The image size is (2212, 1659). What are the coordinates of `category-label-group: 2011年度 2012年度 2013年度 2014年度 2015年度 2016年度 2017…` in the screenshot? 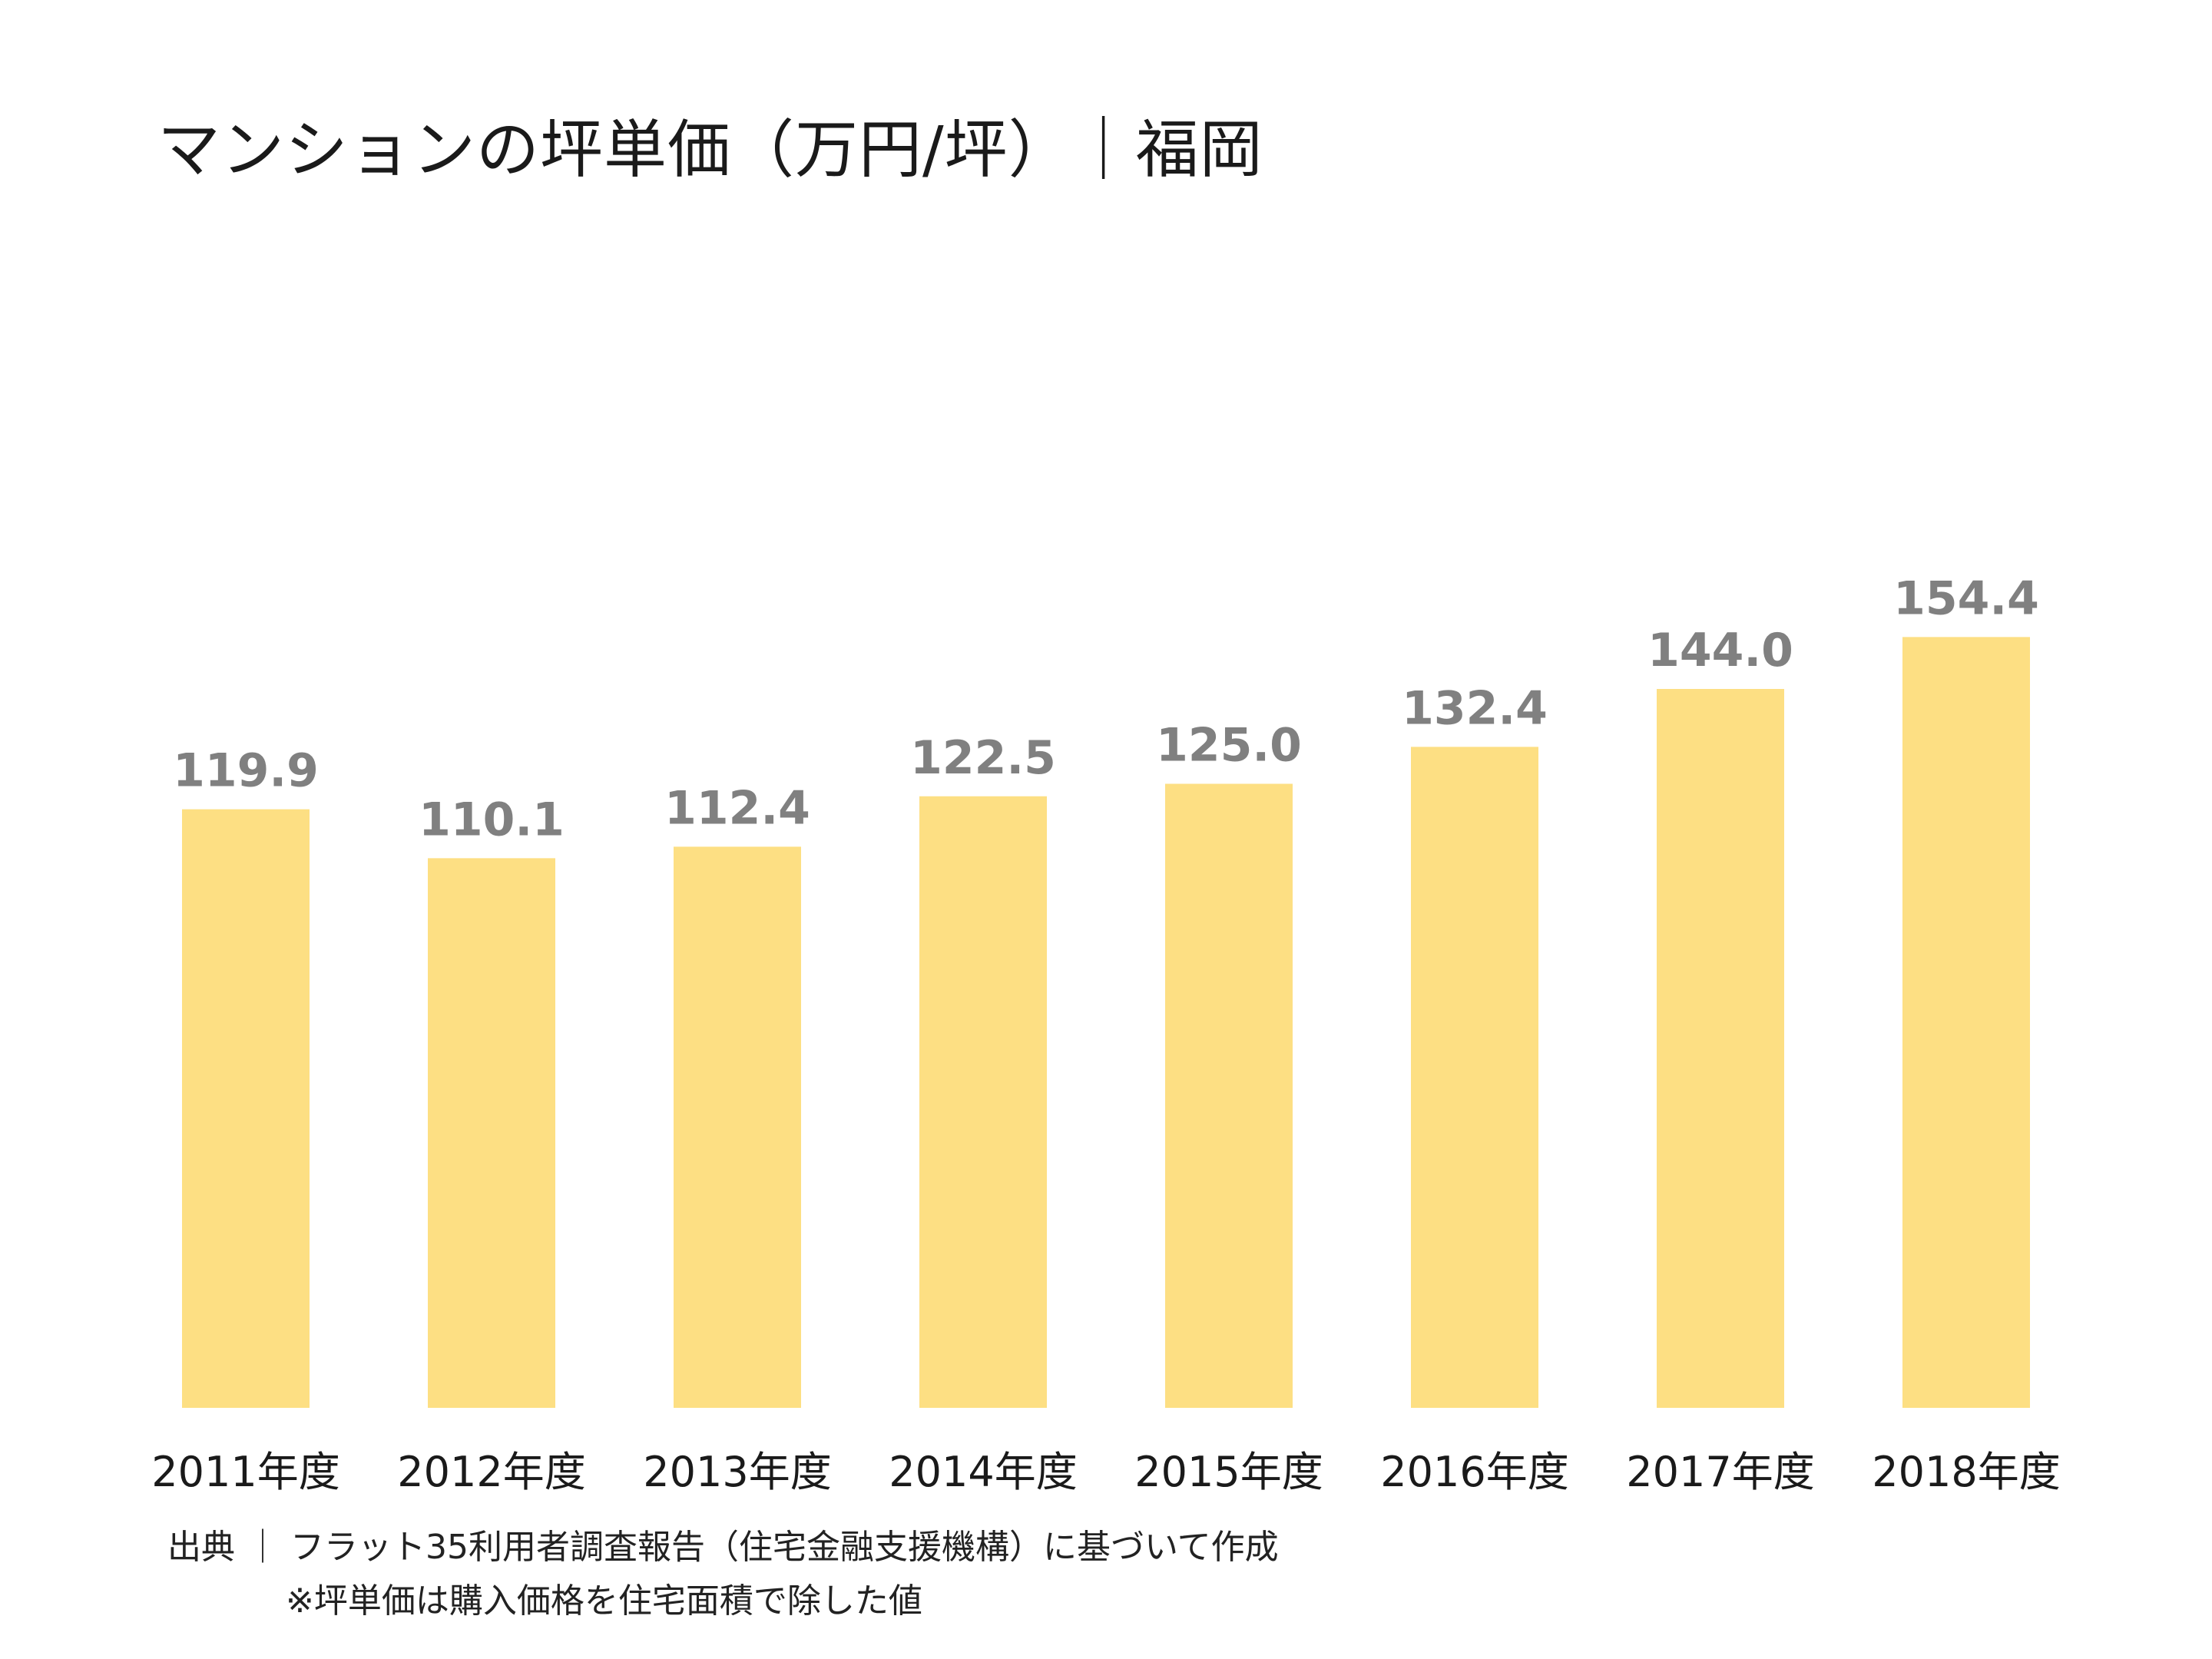 It's located at (1105, 1472).